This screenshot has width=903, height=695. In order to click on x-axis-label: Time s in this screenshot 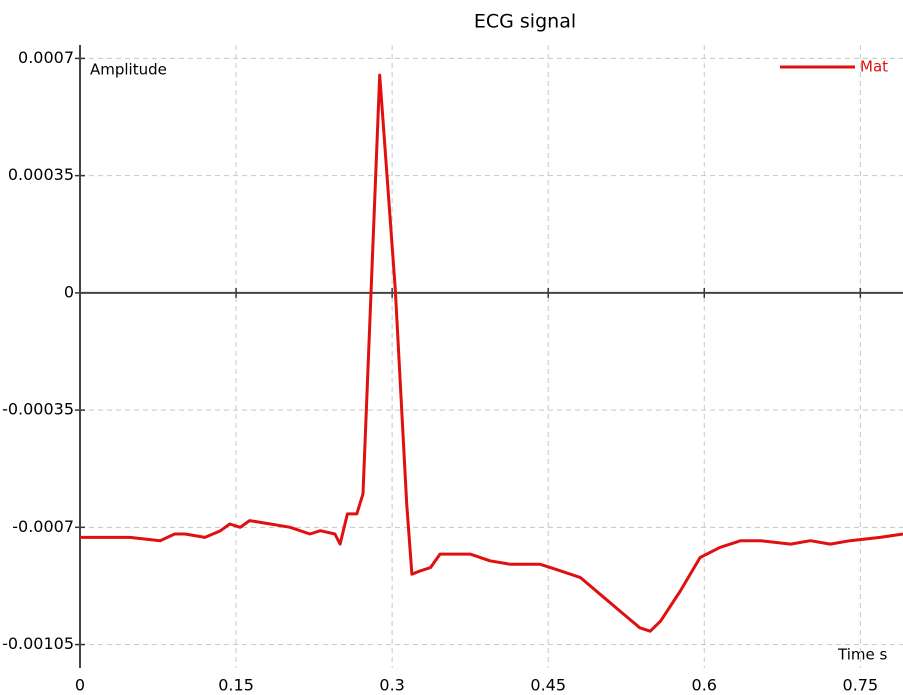, I will do `click(862, 655)`.